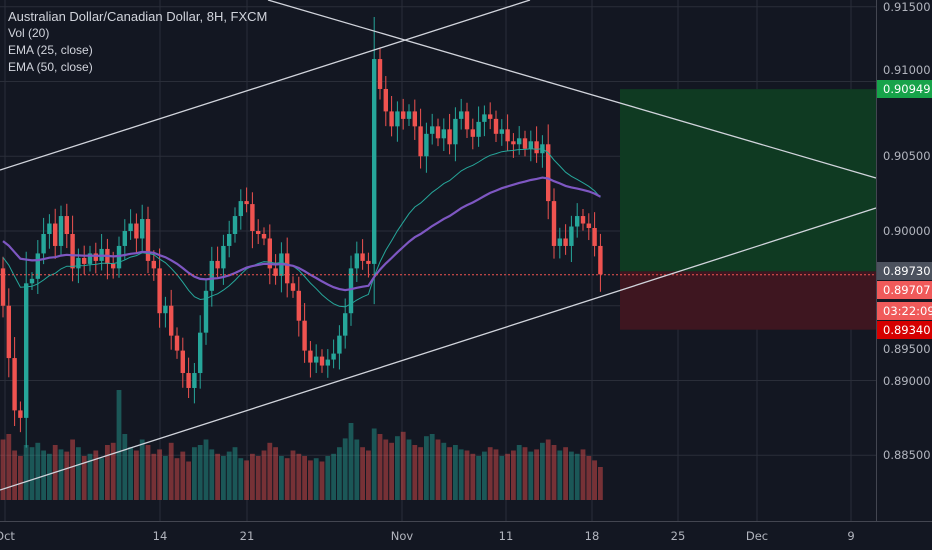 The image size is (932, 550). Describe the element at coordinates (7, 536) in the screenshot. I see `time-tick-label: Oct` at that location.